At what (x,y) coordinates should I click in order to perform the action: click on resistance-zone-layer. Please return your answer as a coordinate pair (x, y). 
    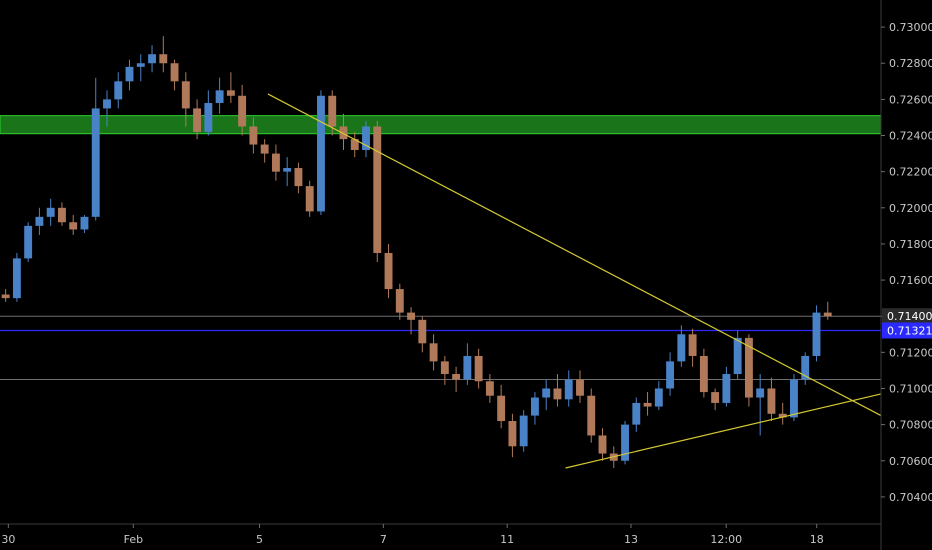
    Looking at the image, I should click on (441, 125).